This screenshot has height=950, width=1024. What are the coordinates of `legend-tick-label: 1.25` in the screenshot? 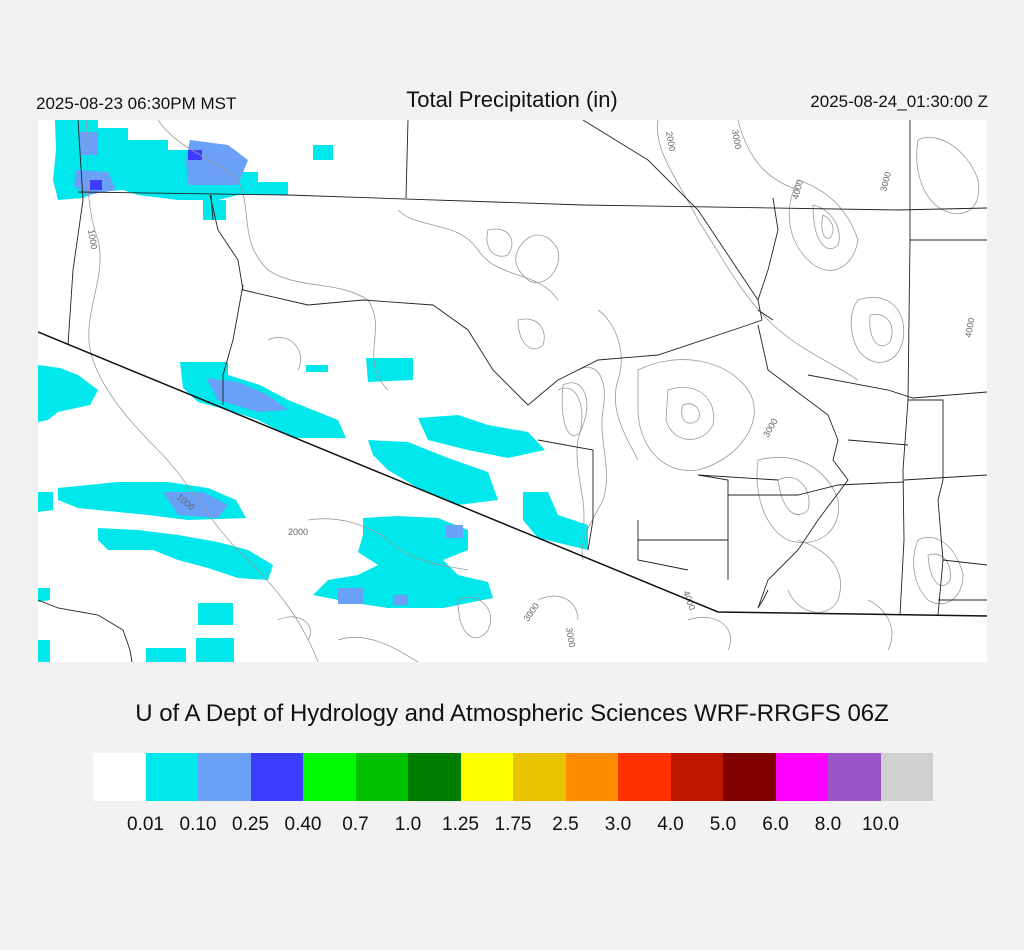 It's located at (460, 824).